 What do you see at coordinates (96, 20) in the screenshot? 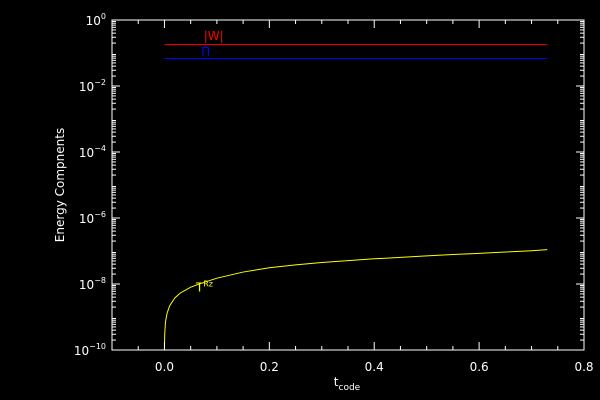
I see `y-tick-label: 10⁰` at bounding box center [96, 20].